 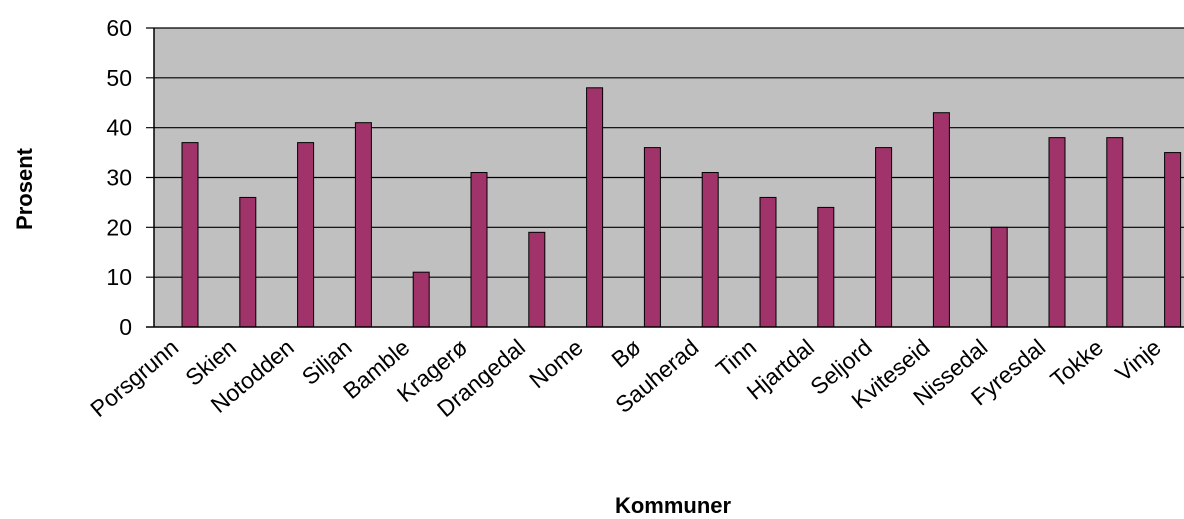 What do you see at coordinates (125, 327) in the screenshot?
I see `y-tick-label: 0` at bounding box center [125, 327].